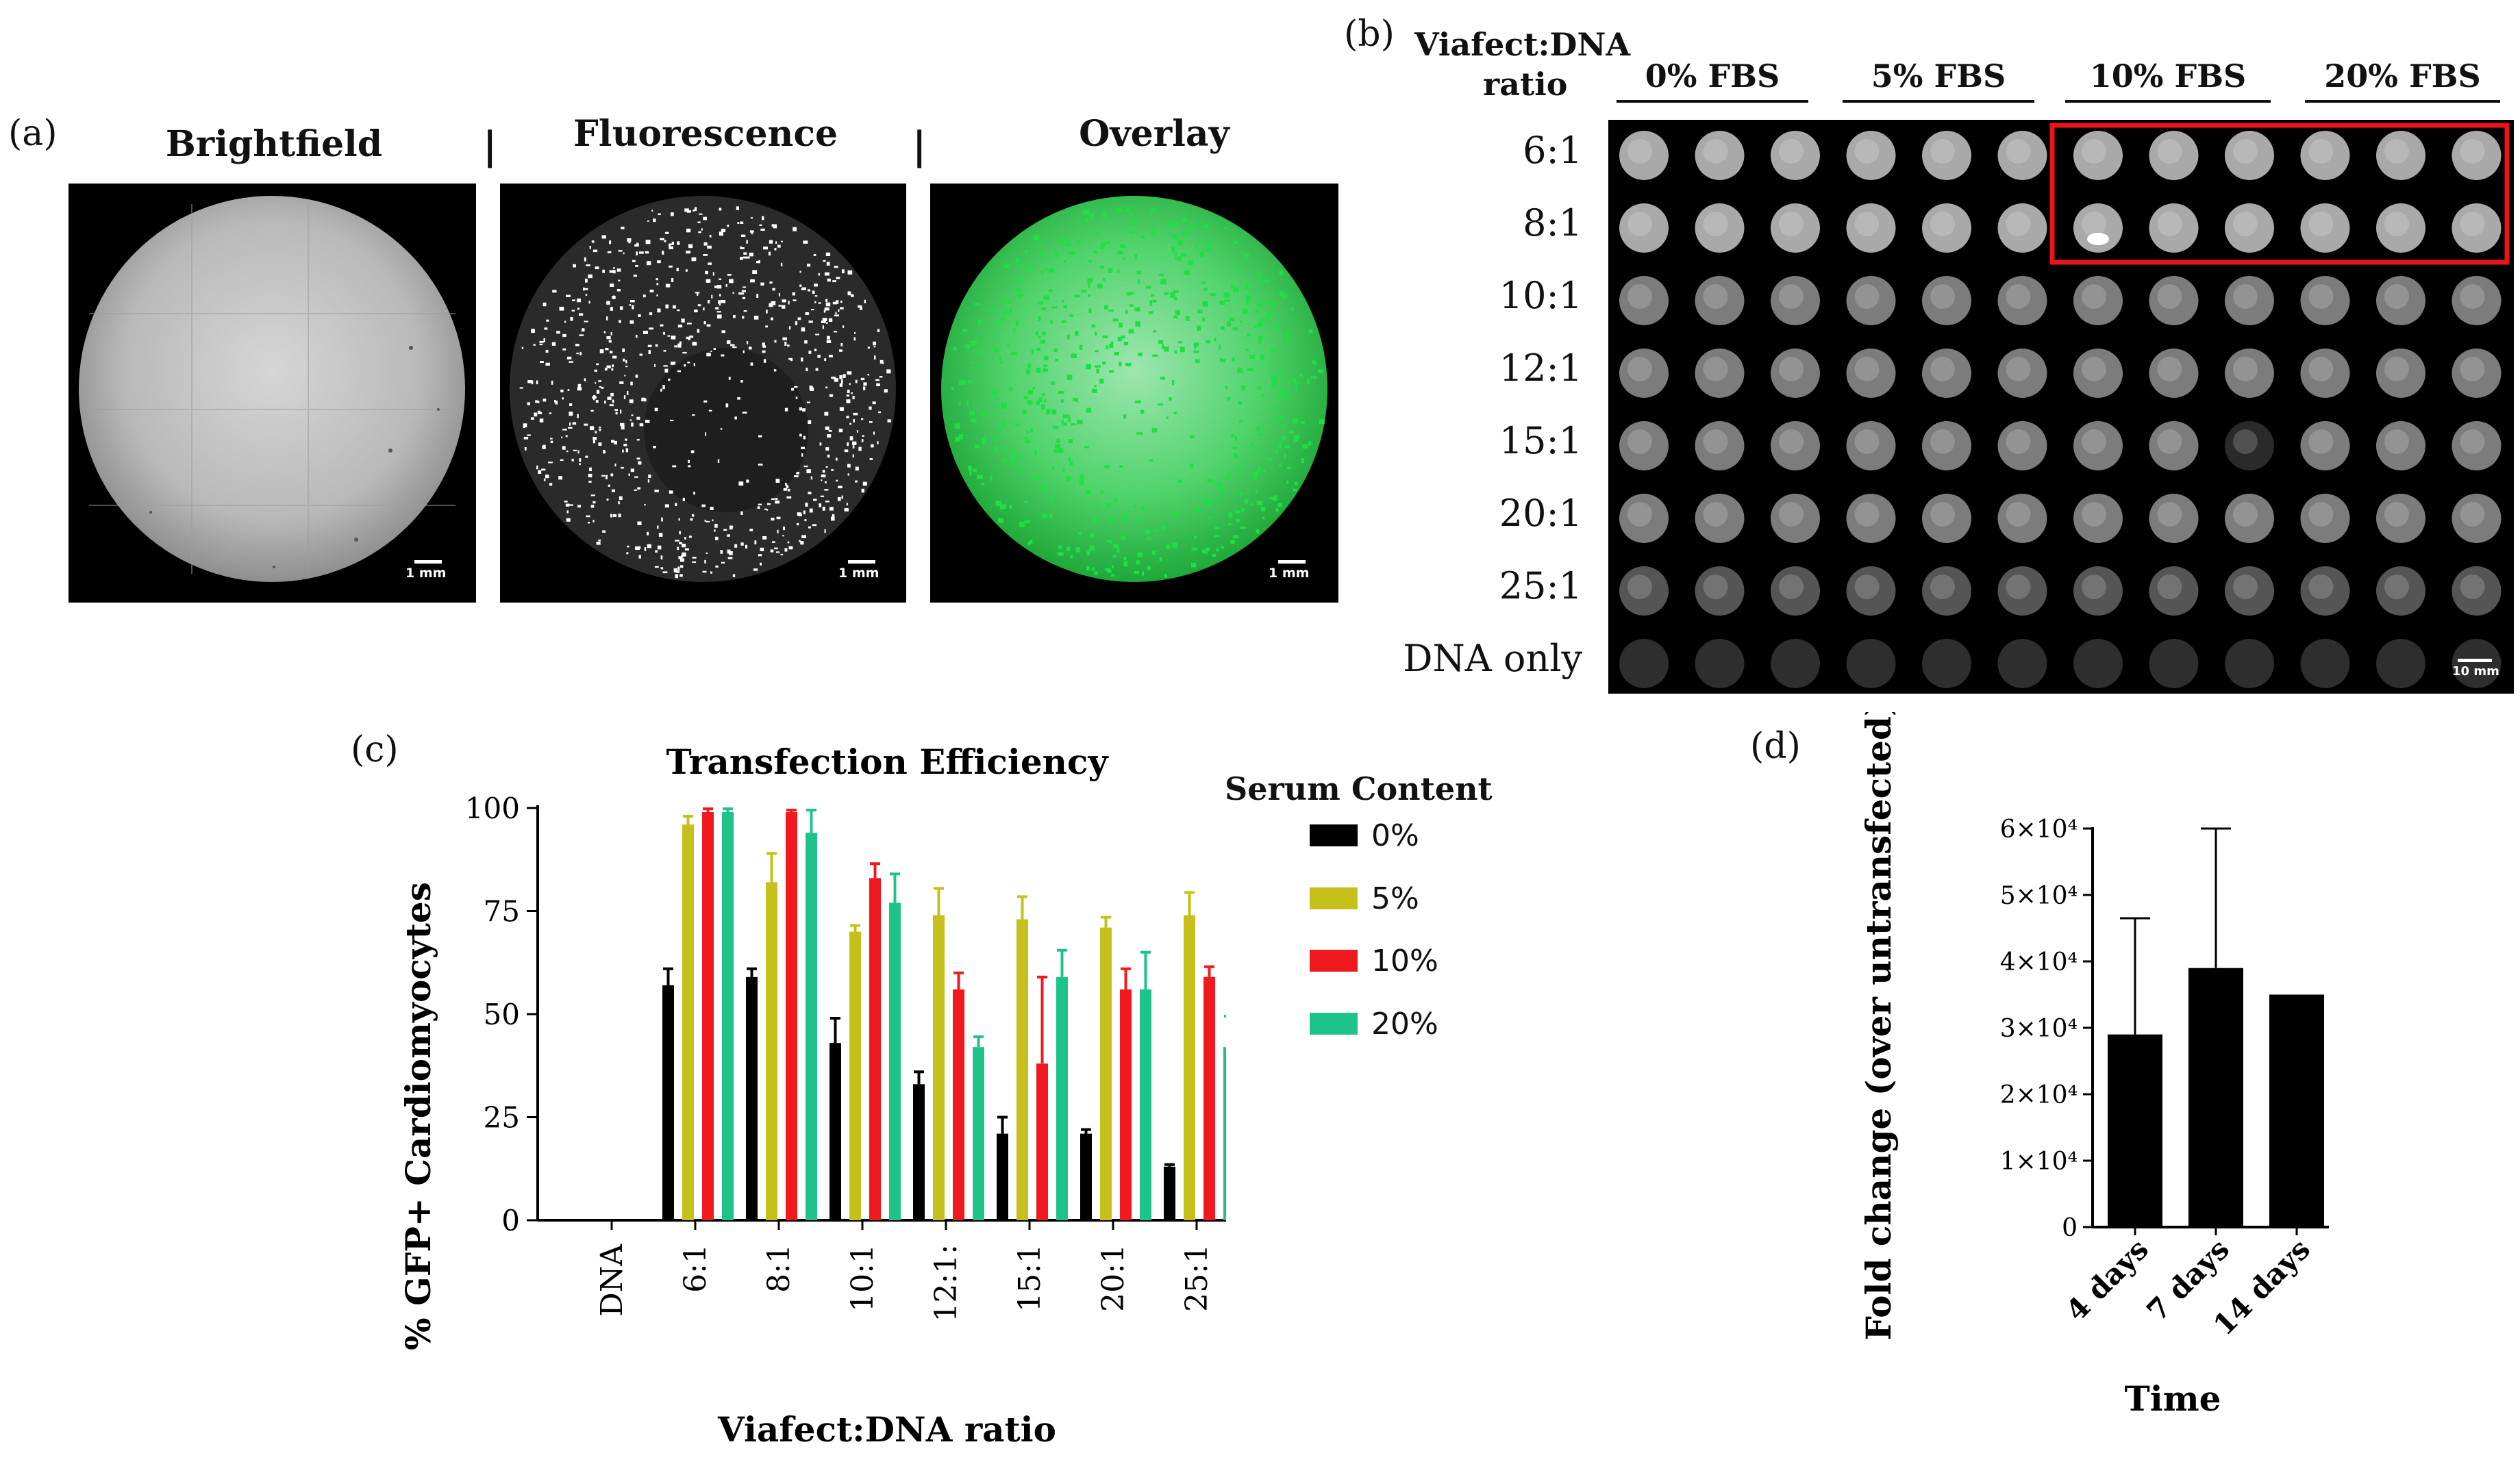  Describe the element at coordinates (1334, 961) in the screenshot. I see `legend-swatch` at that location.